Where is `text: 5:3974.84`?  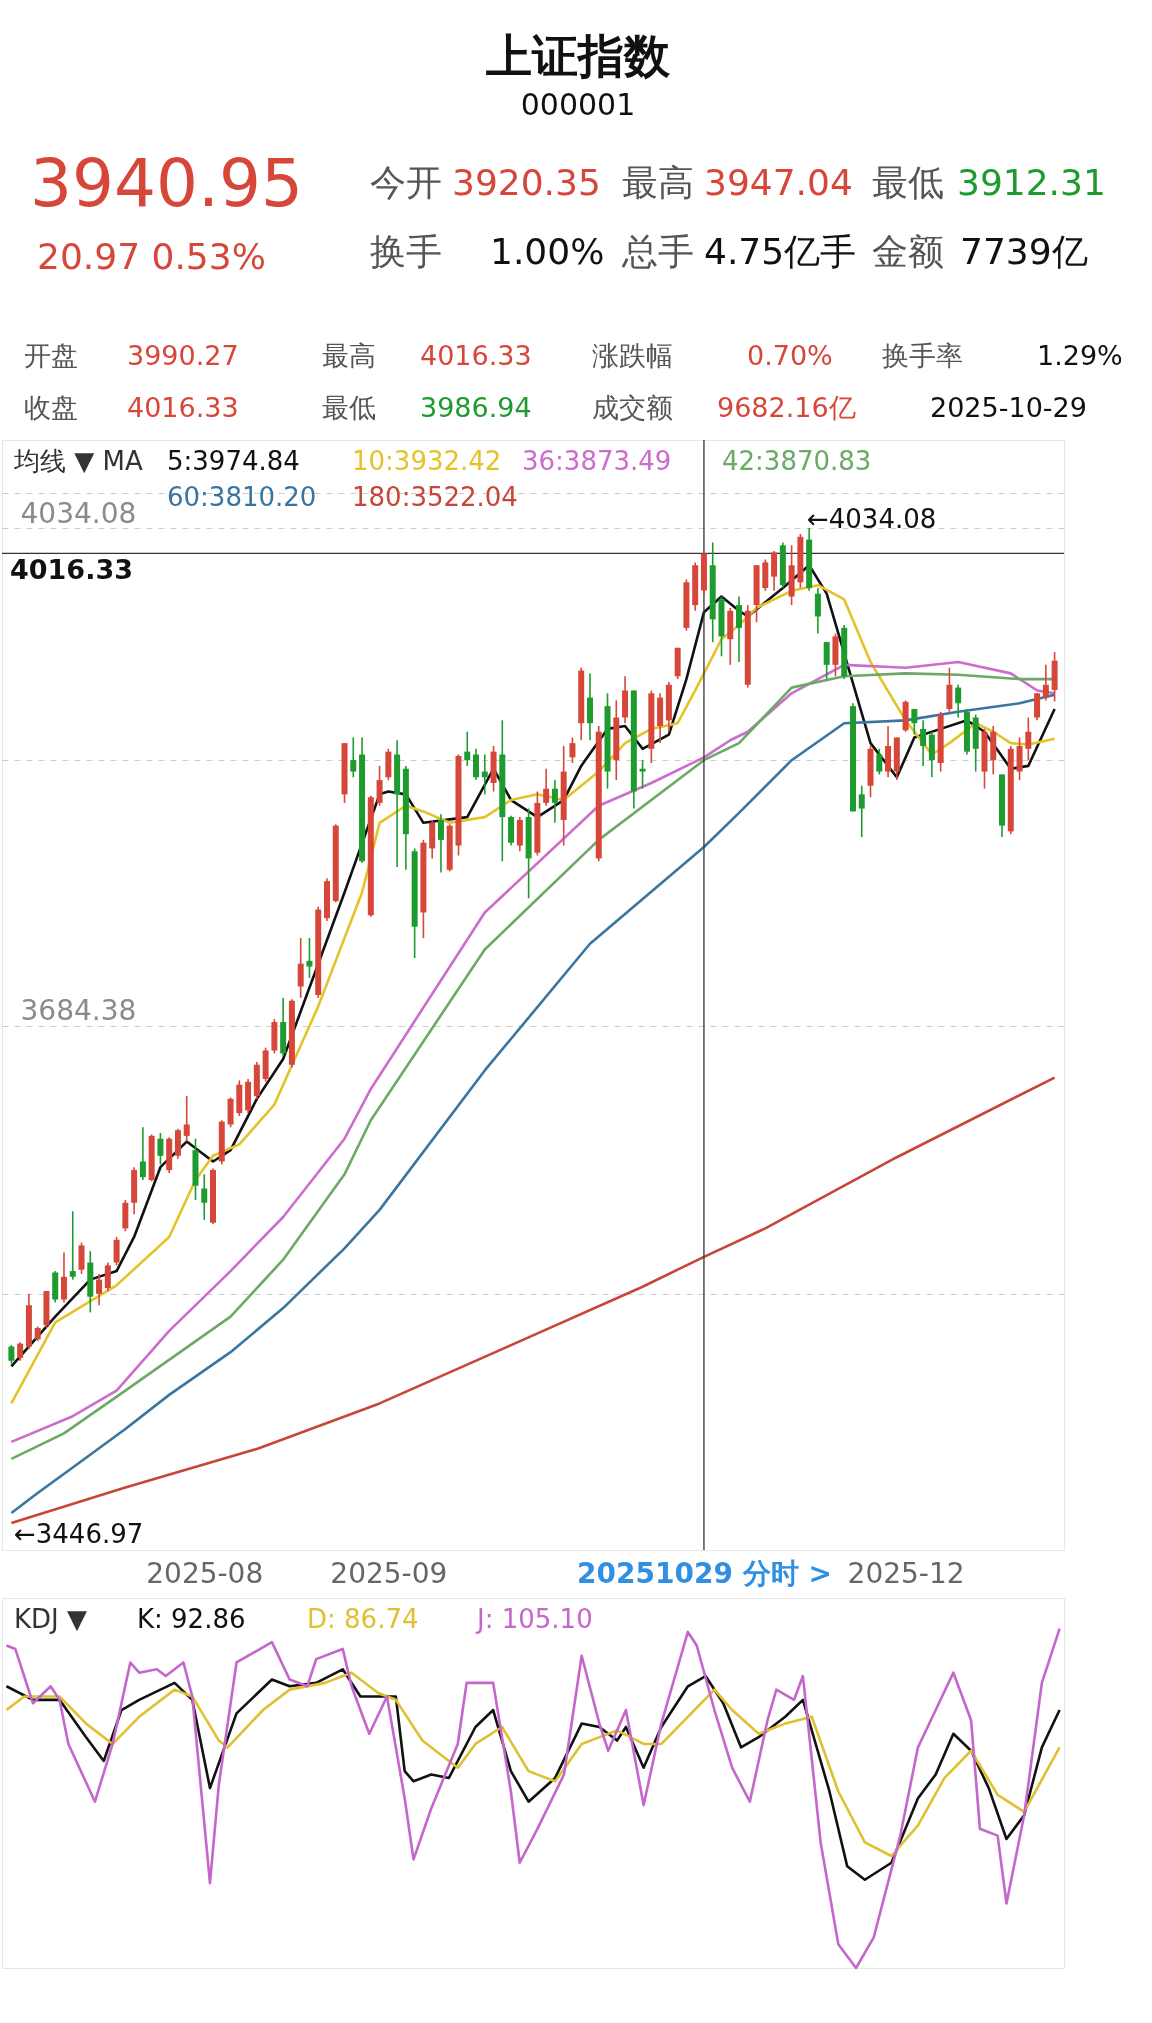
text: 5:3974.84 is located at coordinates (233, 461).